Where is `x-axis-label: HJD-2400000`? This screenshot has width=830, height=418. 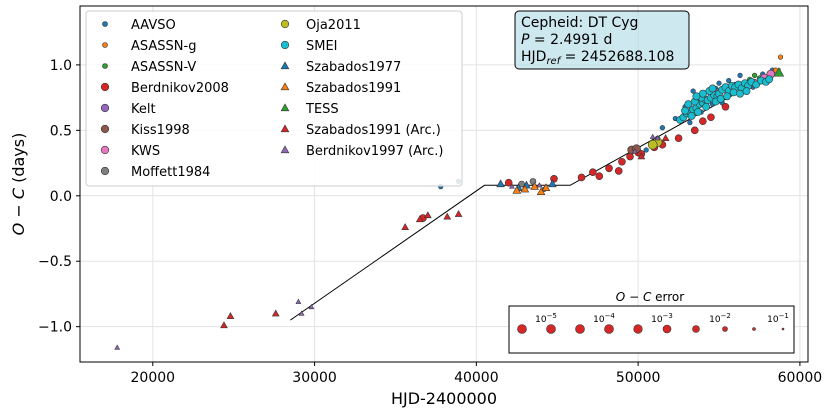
x-axis-label: HJD-2400000 is located at coordinates (444, 398).